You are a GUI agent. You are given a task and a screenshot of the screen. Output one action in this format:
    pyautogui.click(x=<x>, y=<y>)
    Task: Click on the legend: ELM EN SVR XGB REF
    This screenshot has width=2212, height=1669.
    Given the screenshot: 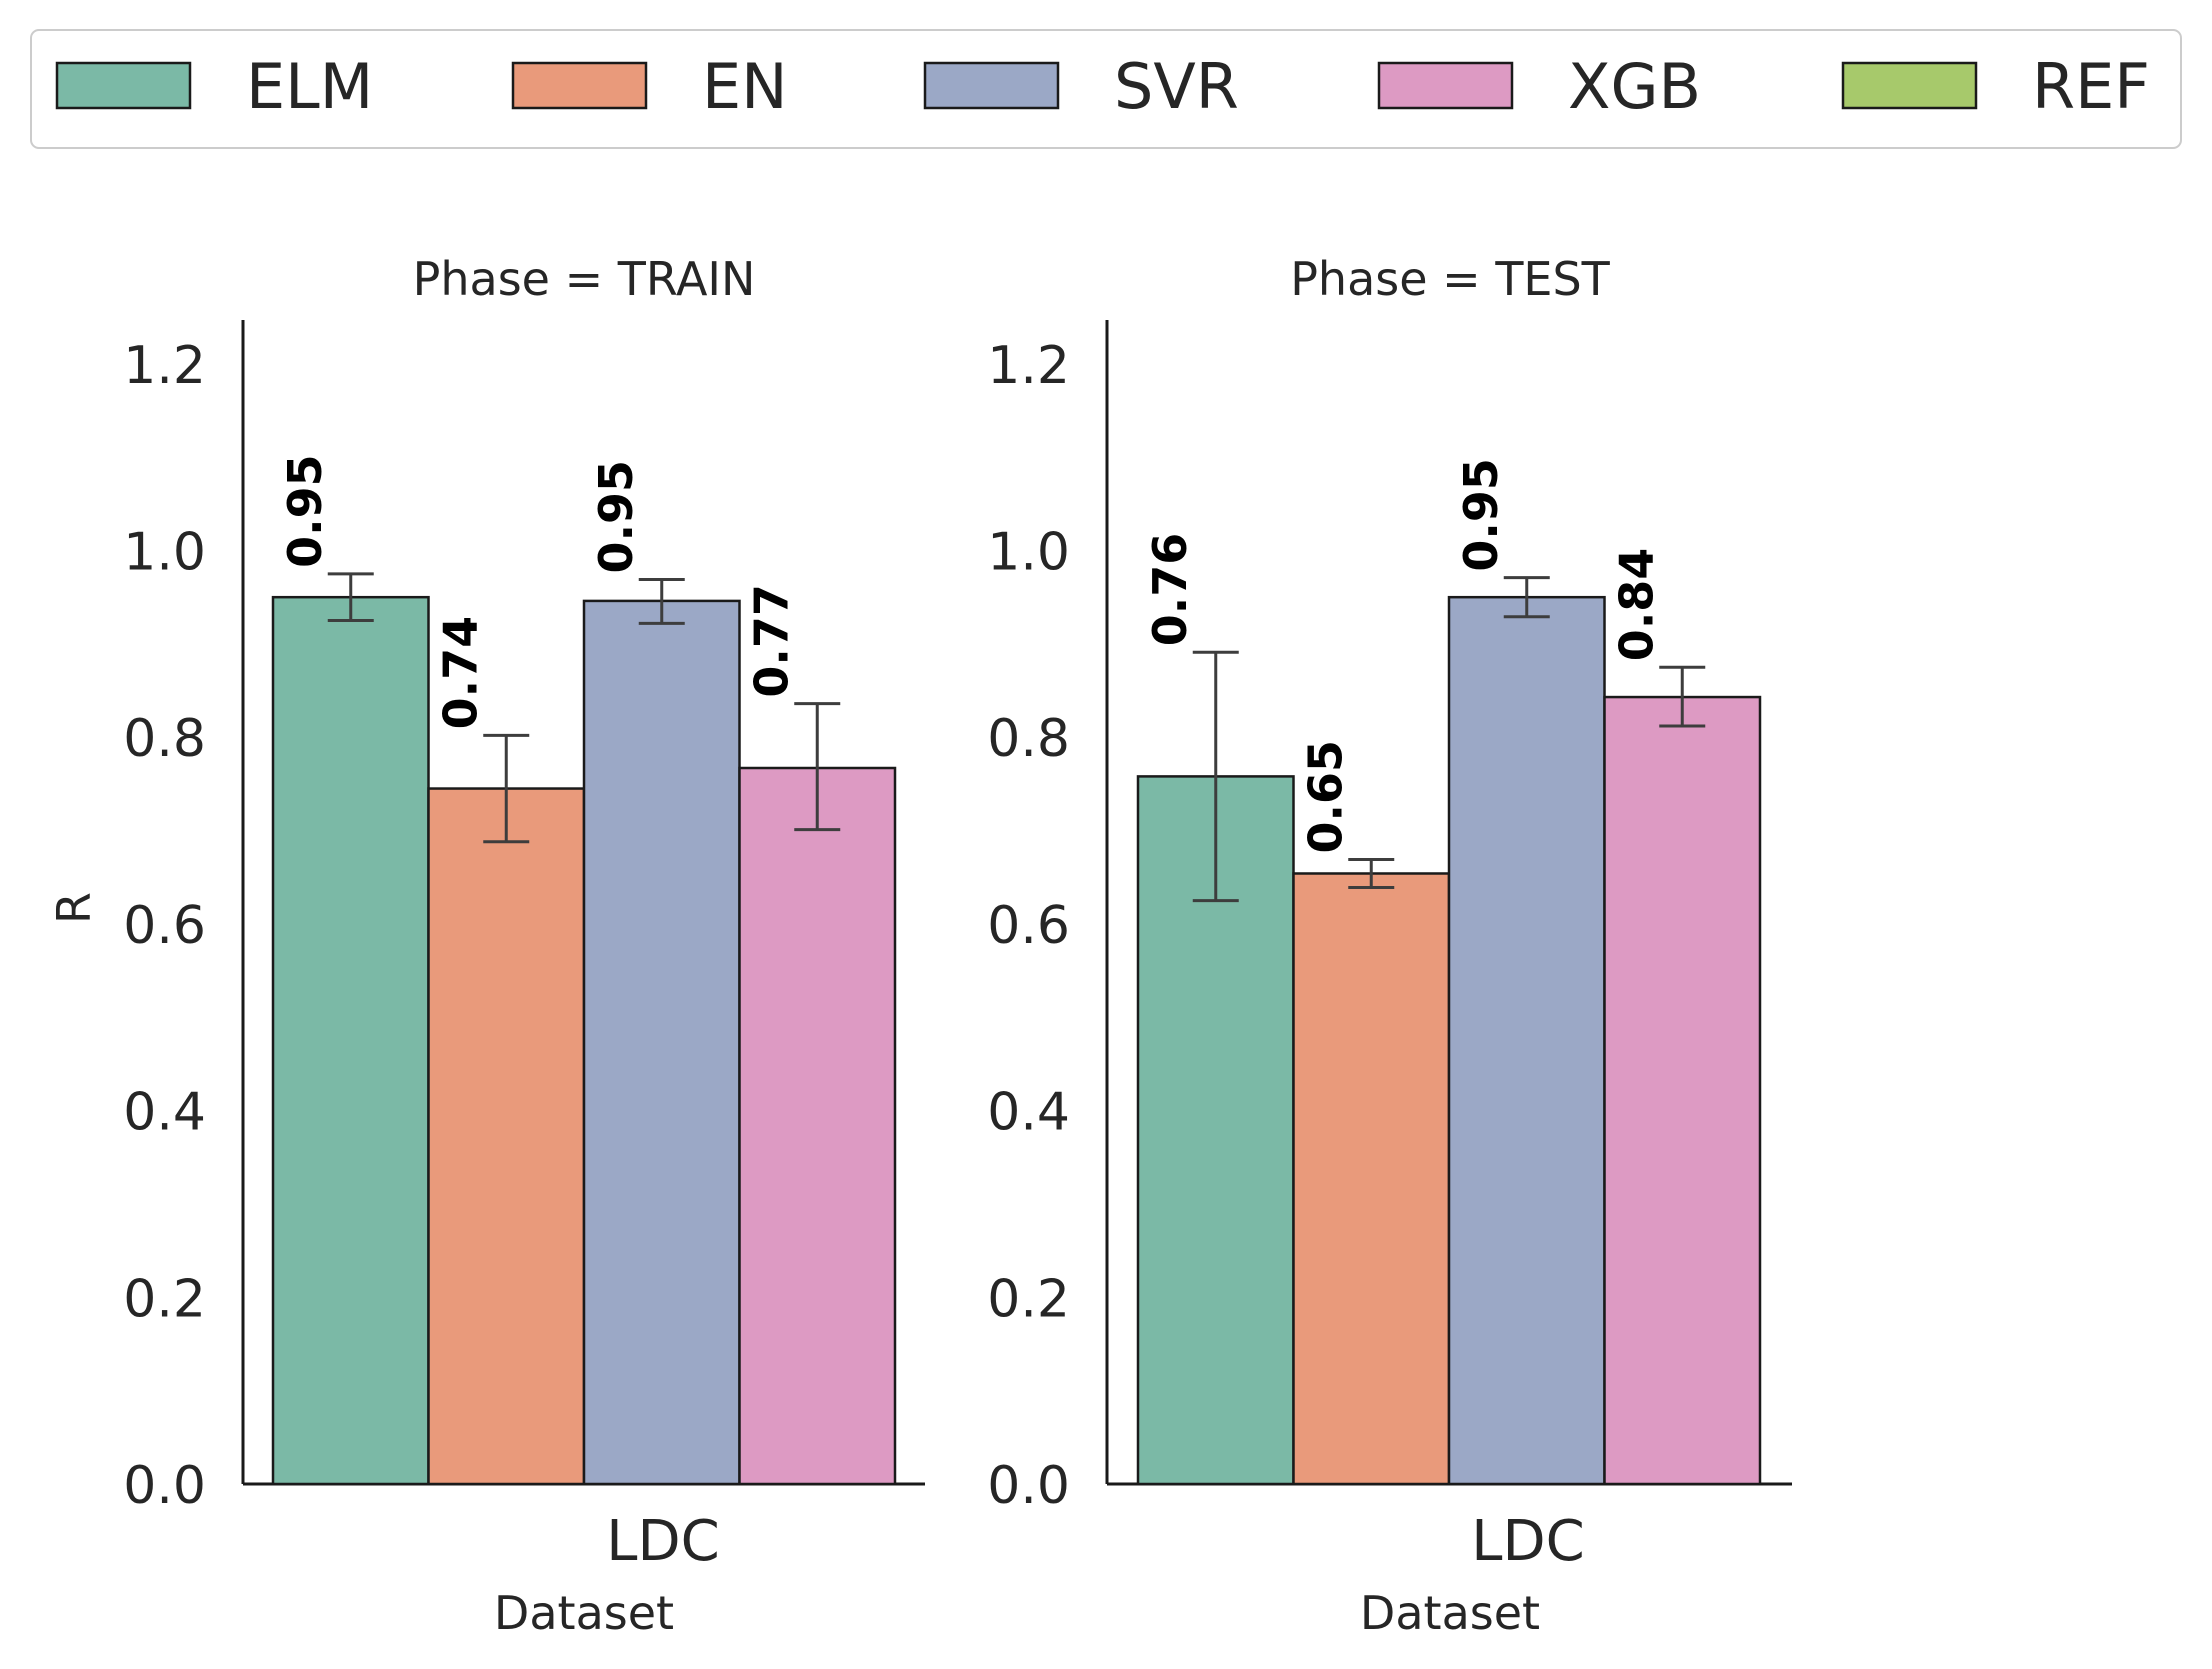 What is the action you would take?
    pyautogui.click(x=1106, y=89)
    